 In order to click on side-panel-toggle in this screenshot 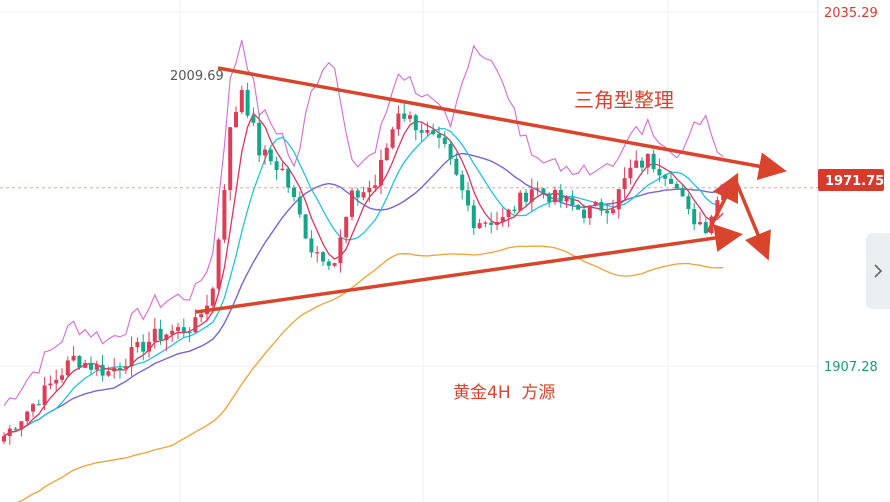, I will do `click(878, 271)`.